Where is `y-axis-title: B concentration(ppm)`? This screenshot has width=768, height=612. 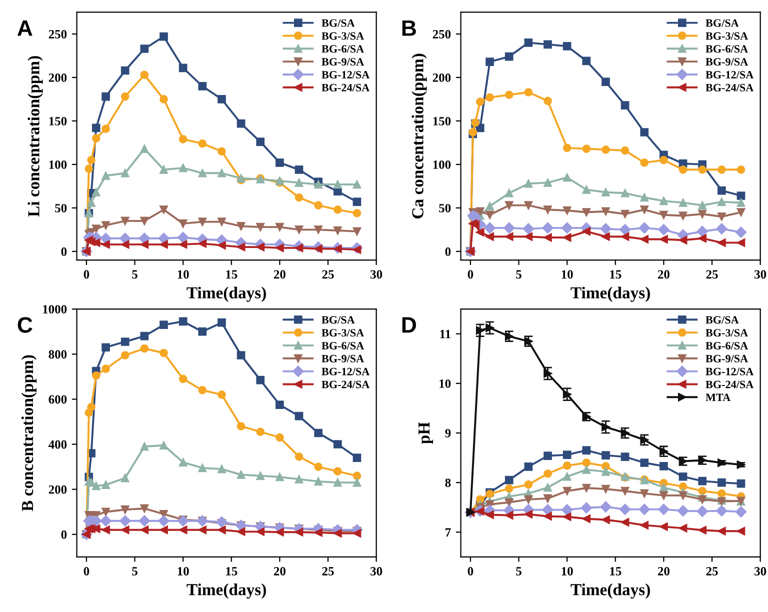
y-axis-title: B concentration(ppm) is located at coordinates (29, 433).